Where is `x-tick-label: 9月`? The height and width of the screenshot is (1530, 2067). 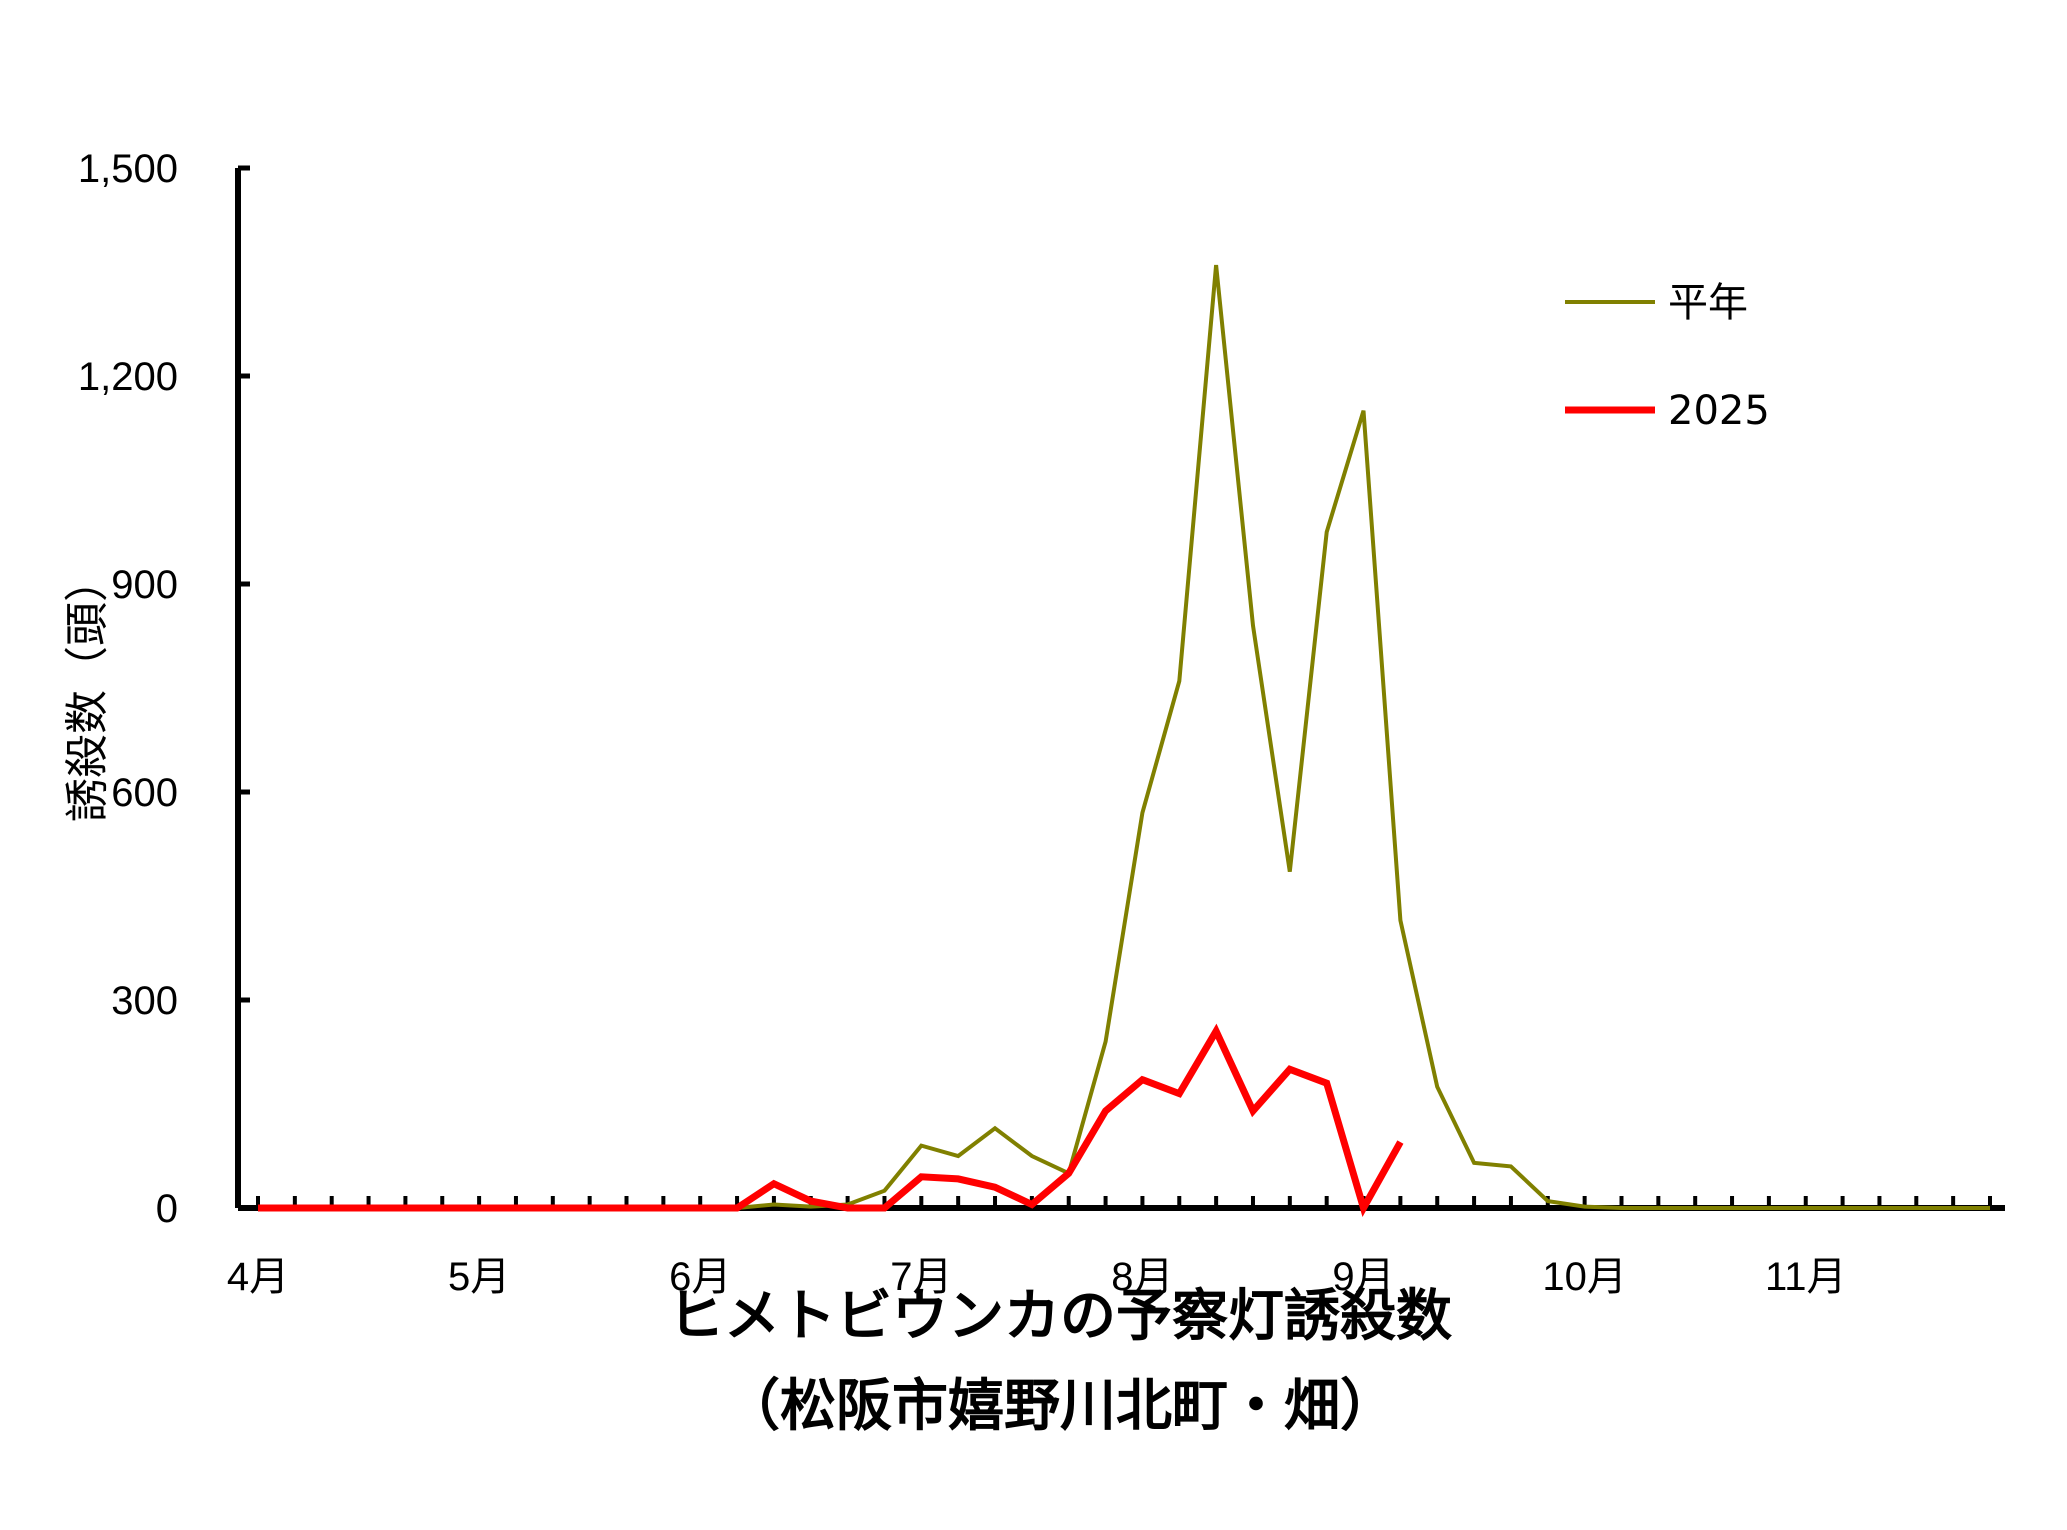 x-tick-label: 9月 is located at coordinates (1363, 1277).